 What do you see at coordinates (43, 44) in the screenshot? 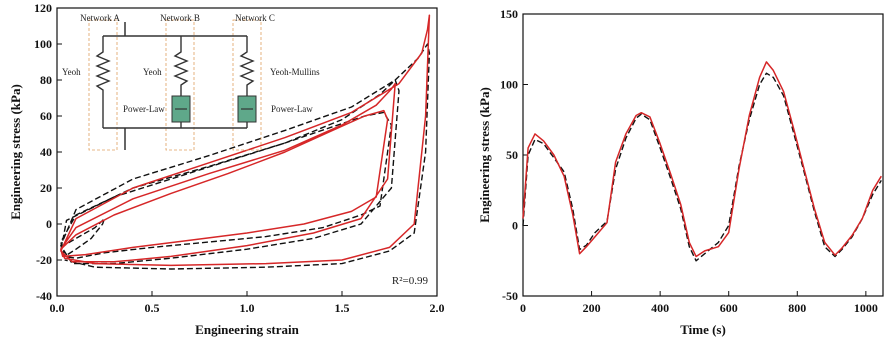
I see `left-y-tick-label: 100` at bounding box center [43, 44].